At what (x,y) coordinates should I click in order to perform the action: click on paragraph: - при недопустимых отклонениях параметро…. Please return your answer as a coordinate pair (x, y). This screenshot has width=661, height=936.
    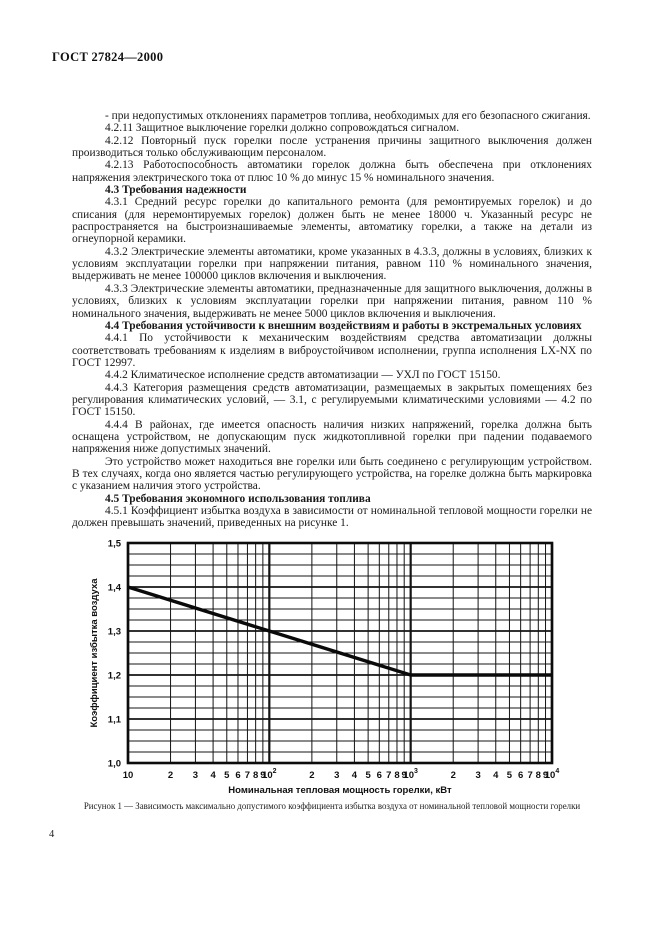
    Looking at the image, I should click on (348, 116).